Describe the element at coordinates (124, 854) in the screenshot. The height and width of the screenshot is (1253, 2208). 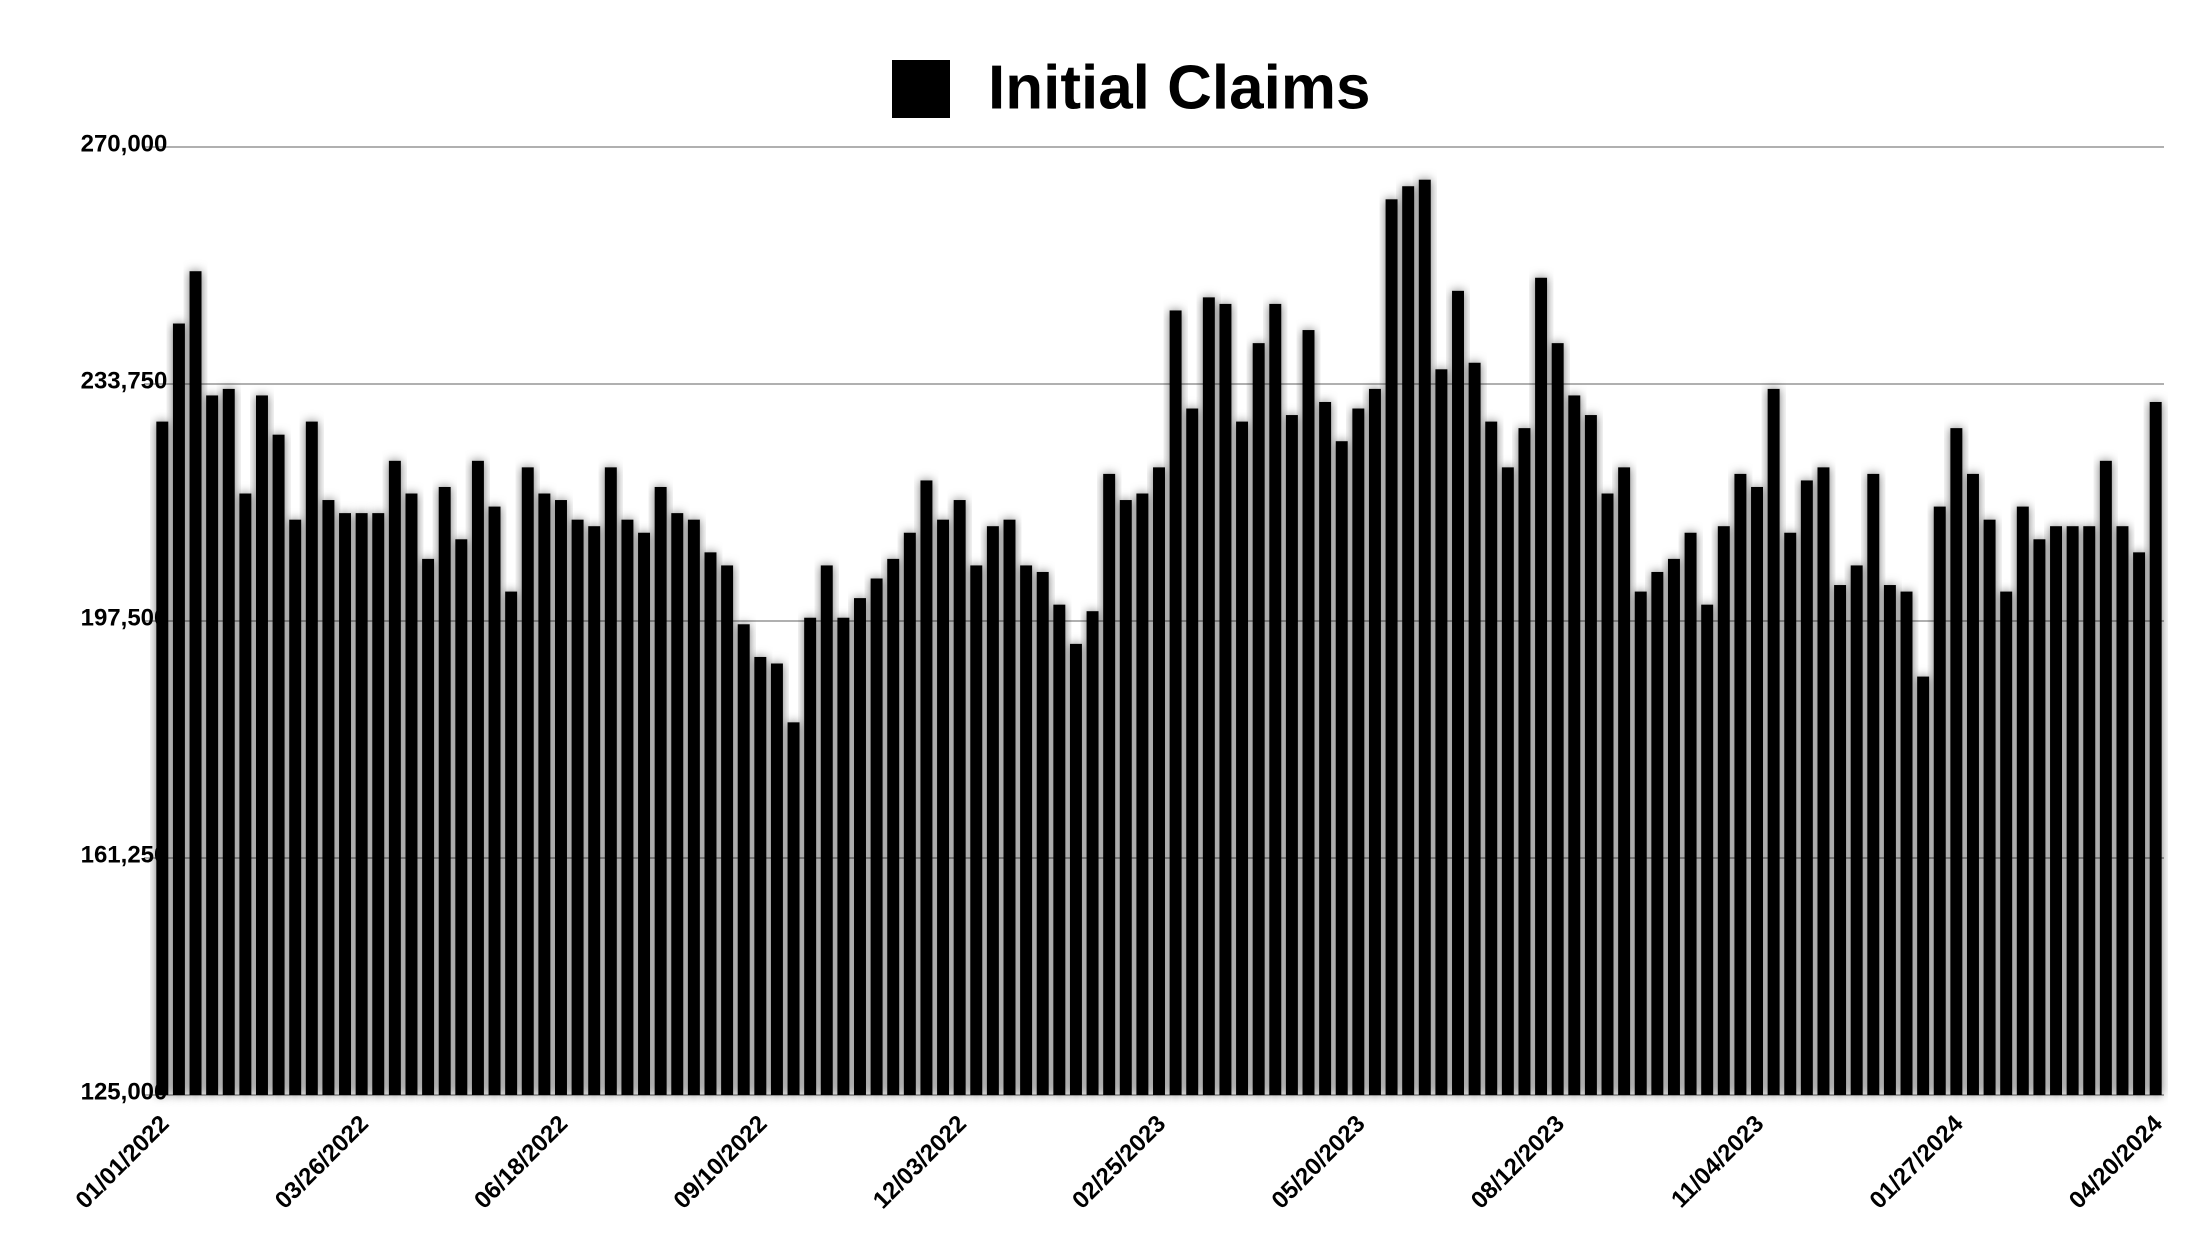
I see `y-tick-label: 161,250` at that location.